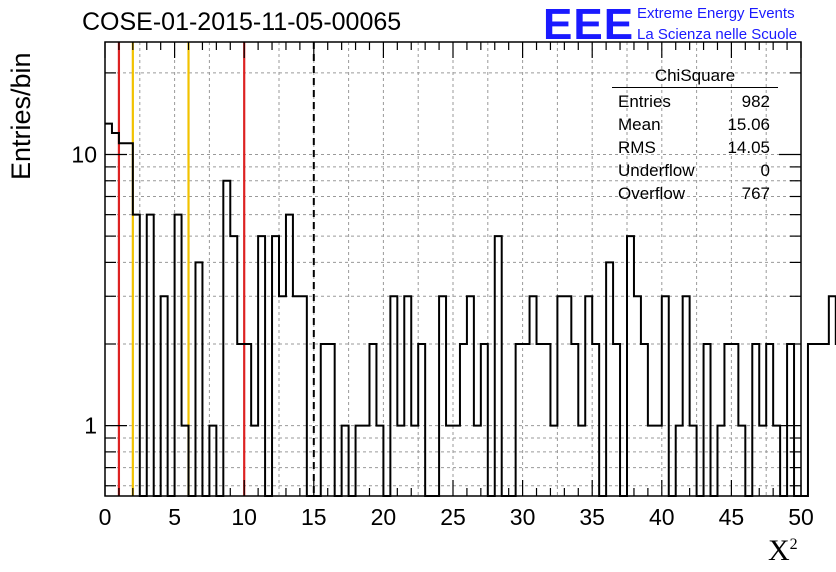 This screenshot has width=836, height=572. What do you see at coordinates (662, 517) in the screenshot?
I see `x-tick-label: 40` at bounding box center [662, 517].